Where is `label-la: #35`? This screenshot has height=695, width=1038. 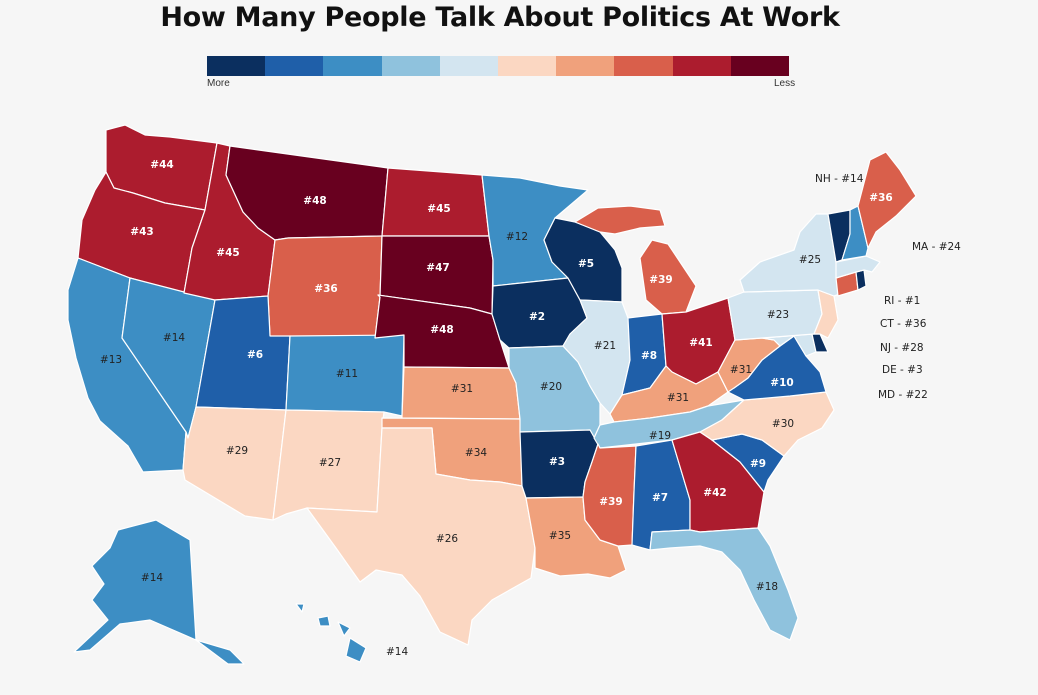
label-la: #35 is located at coordinates (560, 536).